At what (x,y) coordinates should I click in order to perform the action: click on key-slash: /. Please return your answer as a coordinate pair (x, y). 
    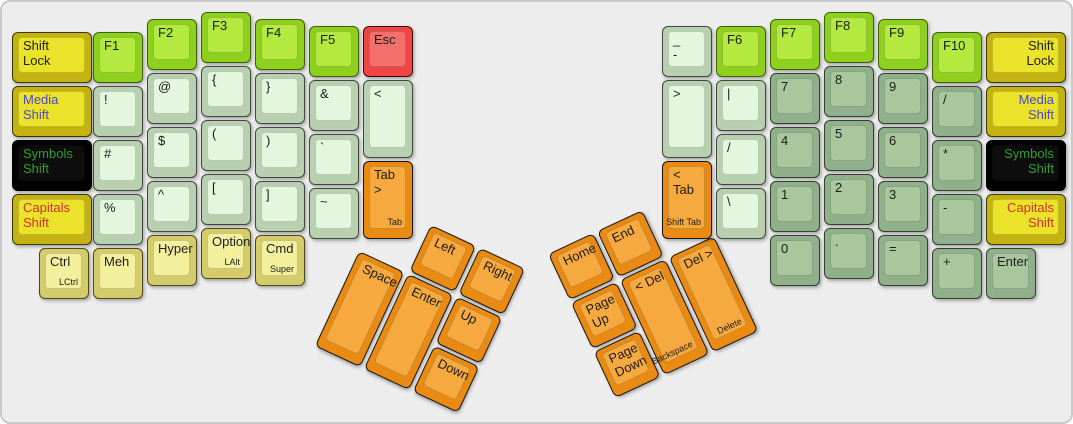
    Looking at the image, I should click on (741, 159).